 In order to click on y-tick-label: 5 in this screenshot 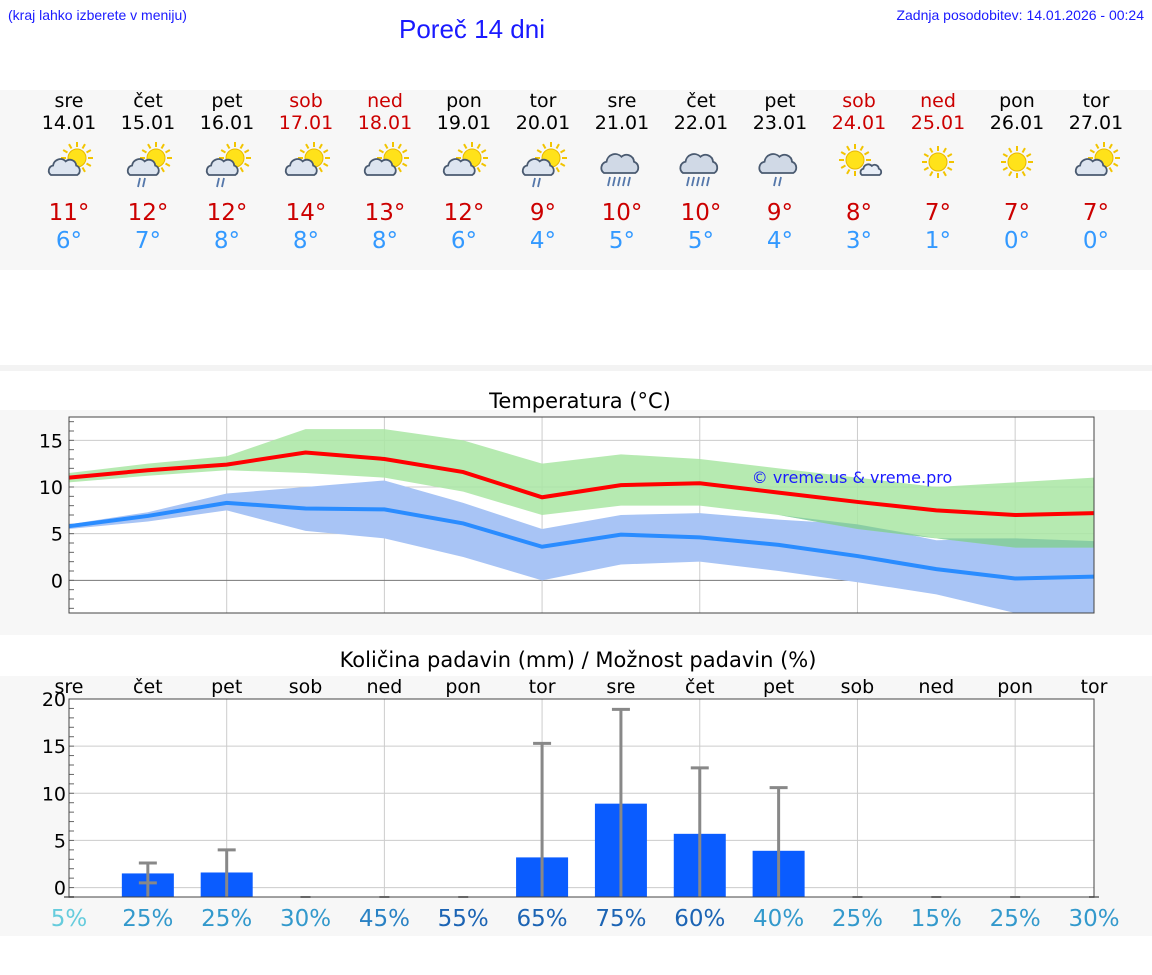, I will do `click(60, 841)`.